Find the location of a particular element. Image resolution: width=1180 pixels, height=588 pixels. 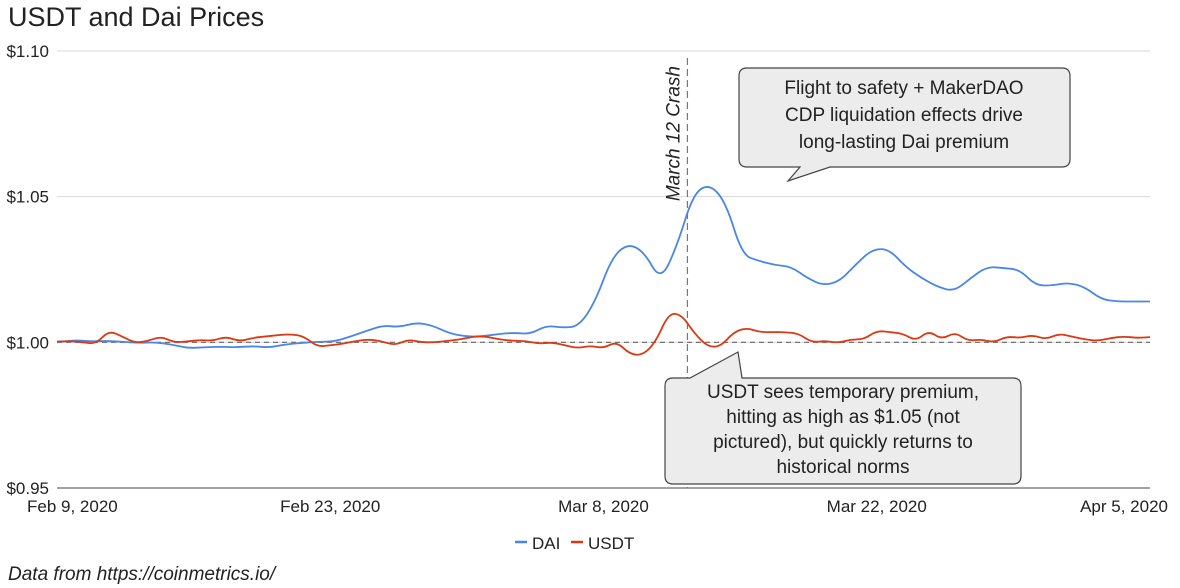

legend-usdt-label: USDT is located at coordinates (611, 543).